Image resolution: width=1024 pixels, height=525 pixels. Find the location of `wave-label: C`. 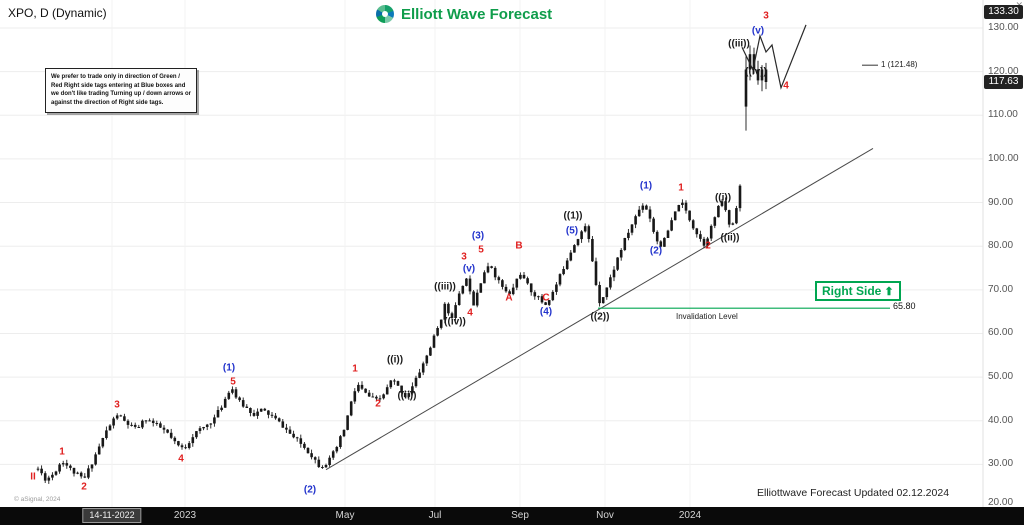

wave-label: C is located at coordinates (546, 298).